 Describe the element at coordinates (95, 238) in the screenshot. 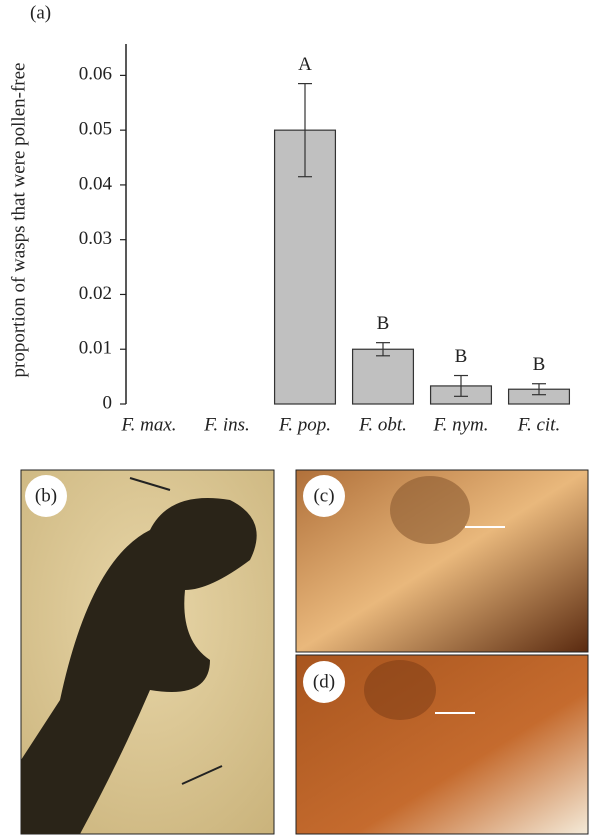

I see `y-tick-label: 0.03` at that location.